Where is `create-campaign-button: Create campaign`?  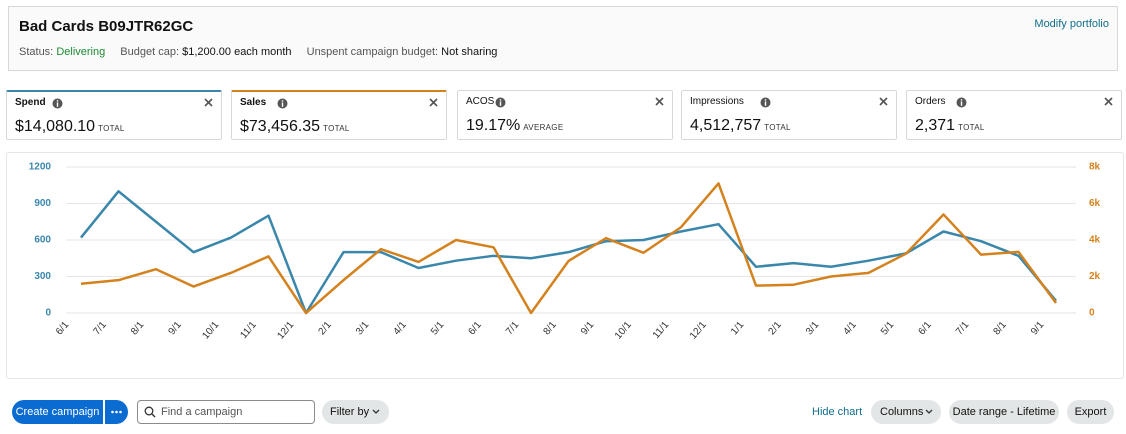 create-campaign-button: Create campaign is located at coordinates (57, 412).